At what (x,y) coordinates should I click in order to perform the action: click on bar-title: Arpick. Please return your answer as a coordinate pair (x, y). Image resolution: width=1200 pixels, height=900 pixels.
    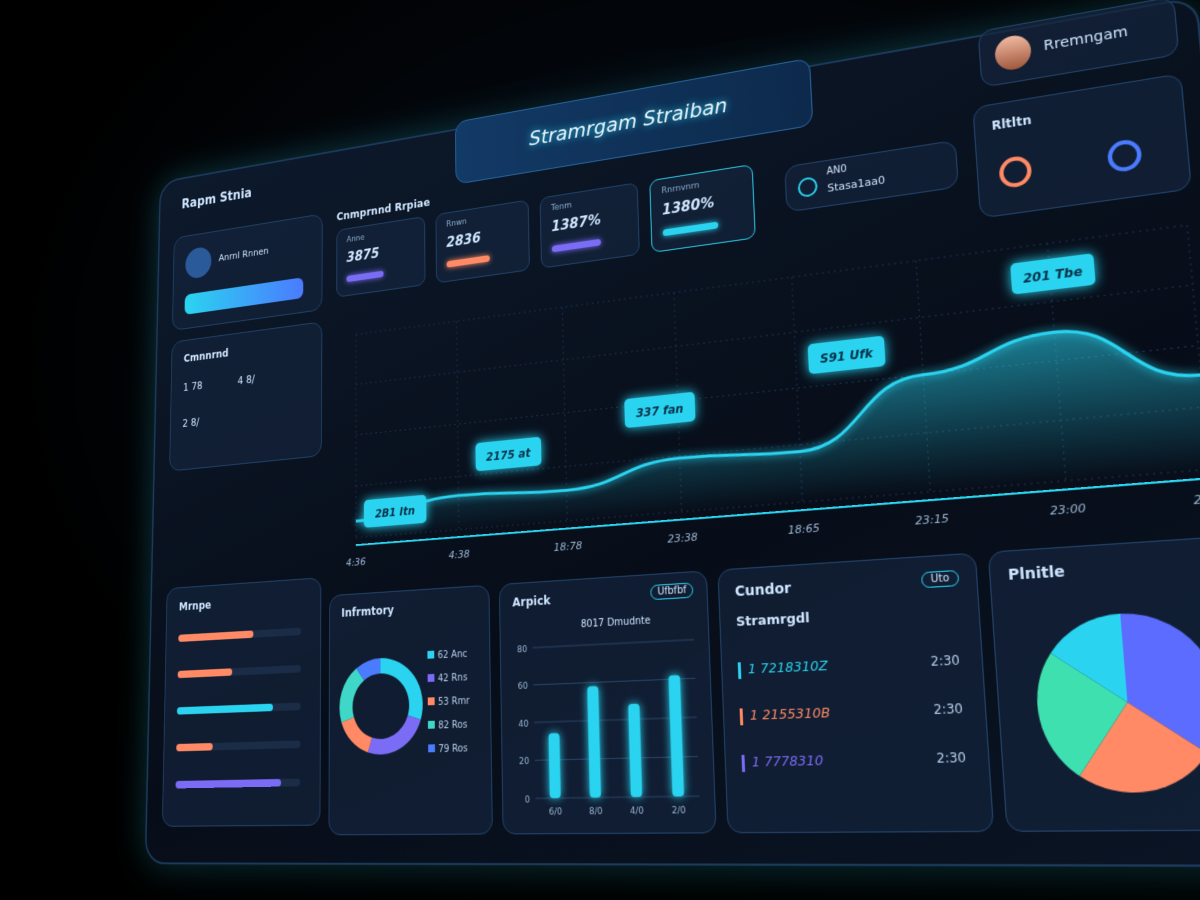
    Looking at the image, I should click on (531, 601).